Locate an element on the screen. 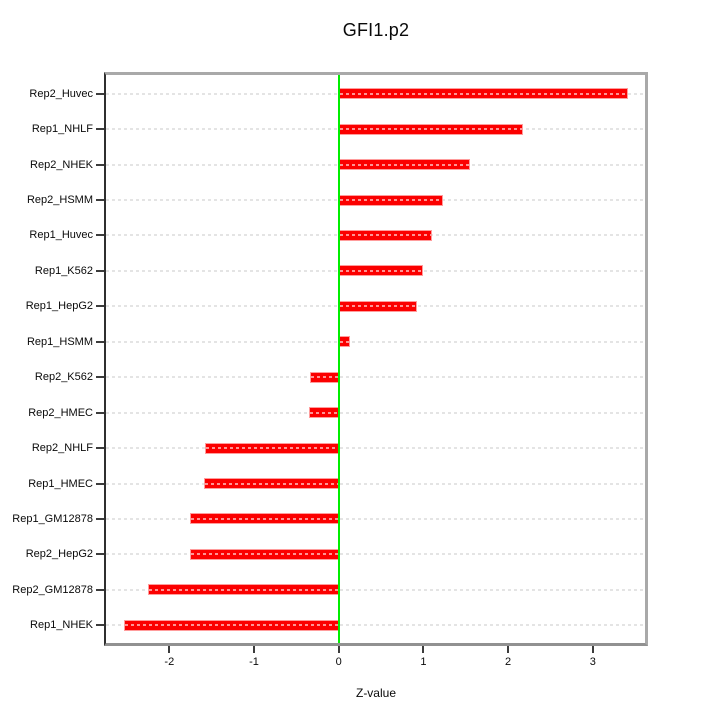 The image size is (720, 720). bar-Rep1_GM12878 is located at coordinates (264, 519).